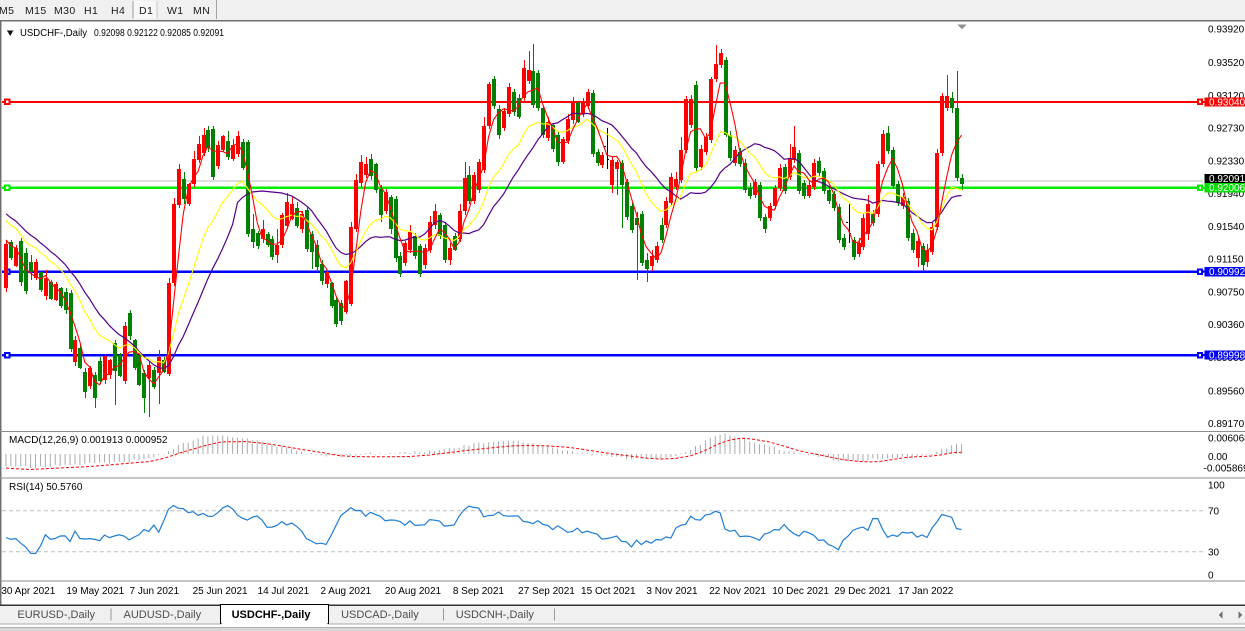 Image resolution: width=1245 pixels, height=631 pixels. I want to click on svg-text: 0.91940, so click(1226, 194).